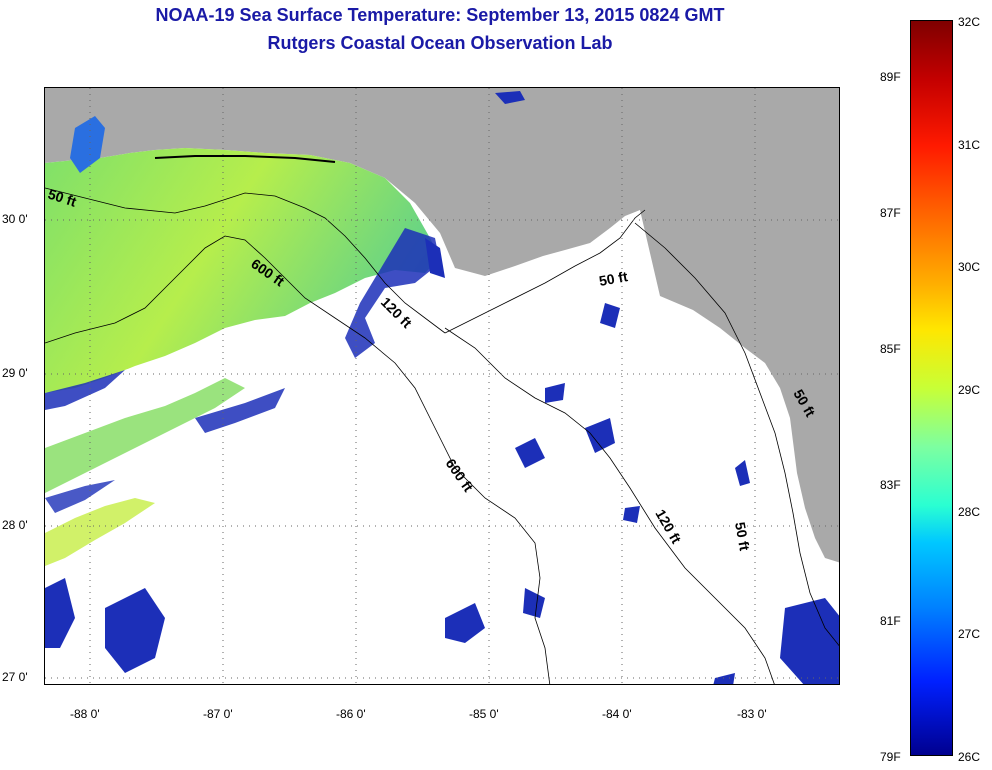 Image resolution: width=992 pixels, height=770 pixels. What do you see at coordinates (617, 714) in the screenshot?
I see `lon-label: -84 0'` at bounding box center [617, 714].